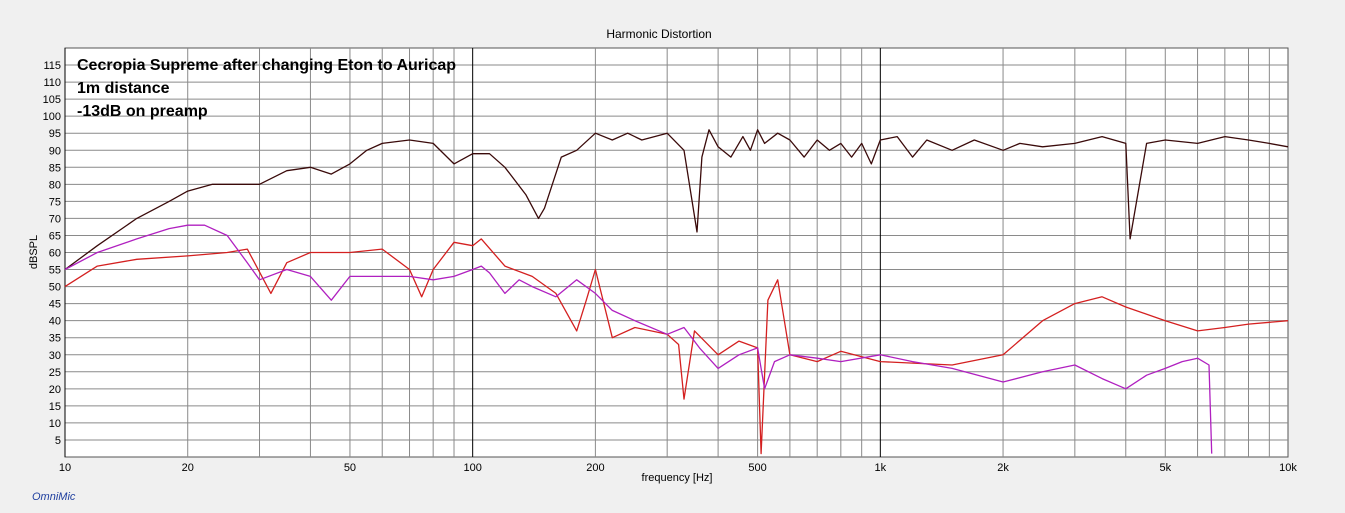 This screenshot has width=1345, height=513. Describe the element at coordinates (55, 373) in the screenshot. I see `y-tick-label: 25` at that location.